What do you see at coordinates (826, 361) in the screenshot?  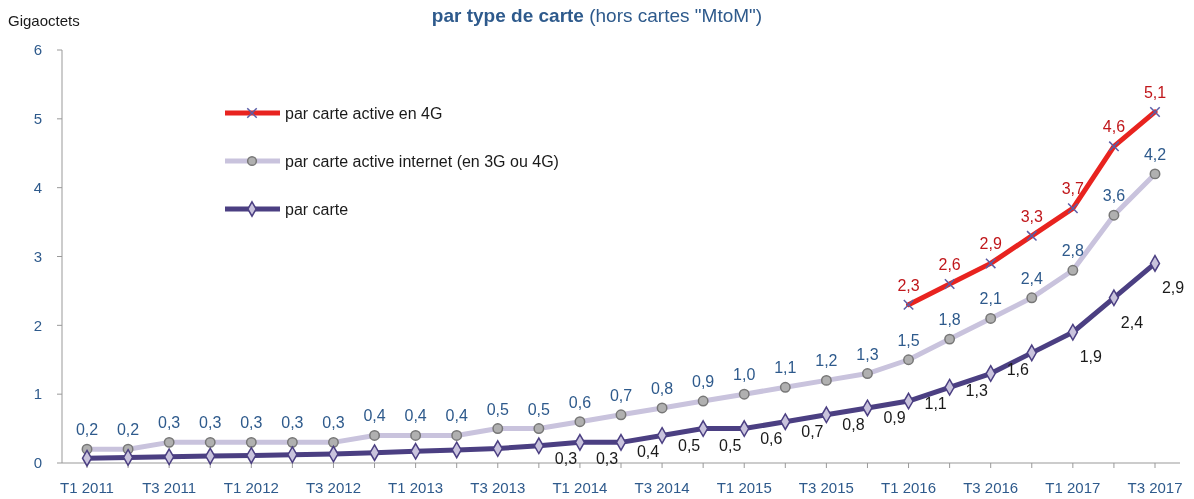 I see `data-label: 1,2` at bounding box center [826, 361].